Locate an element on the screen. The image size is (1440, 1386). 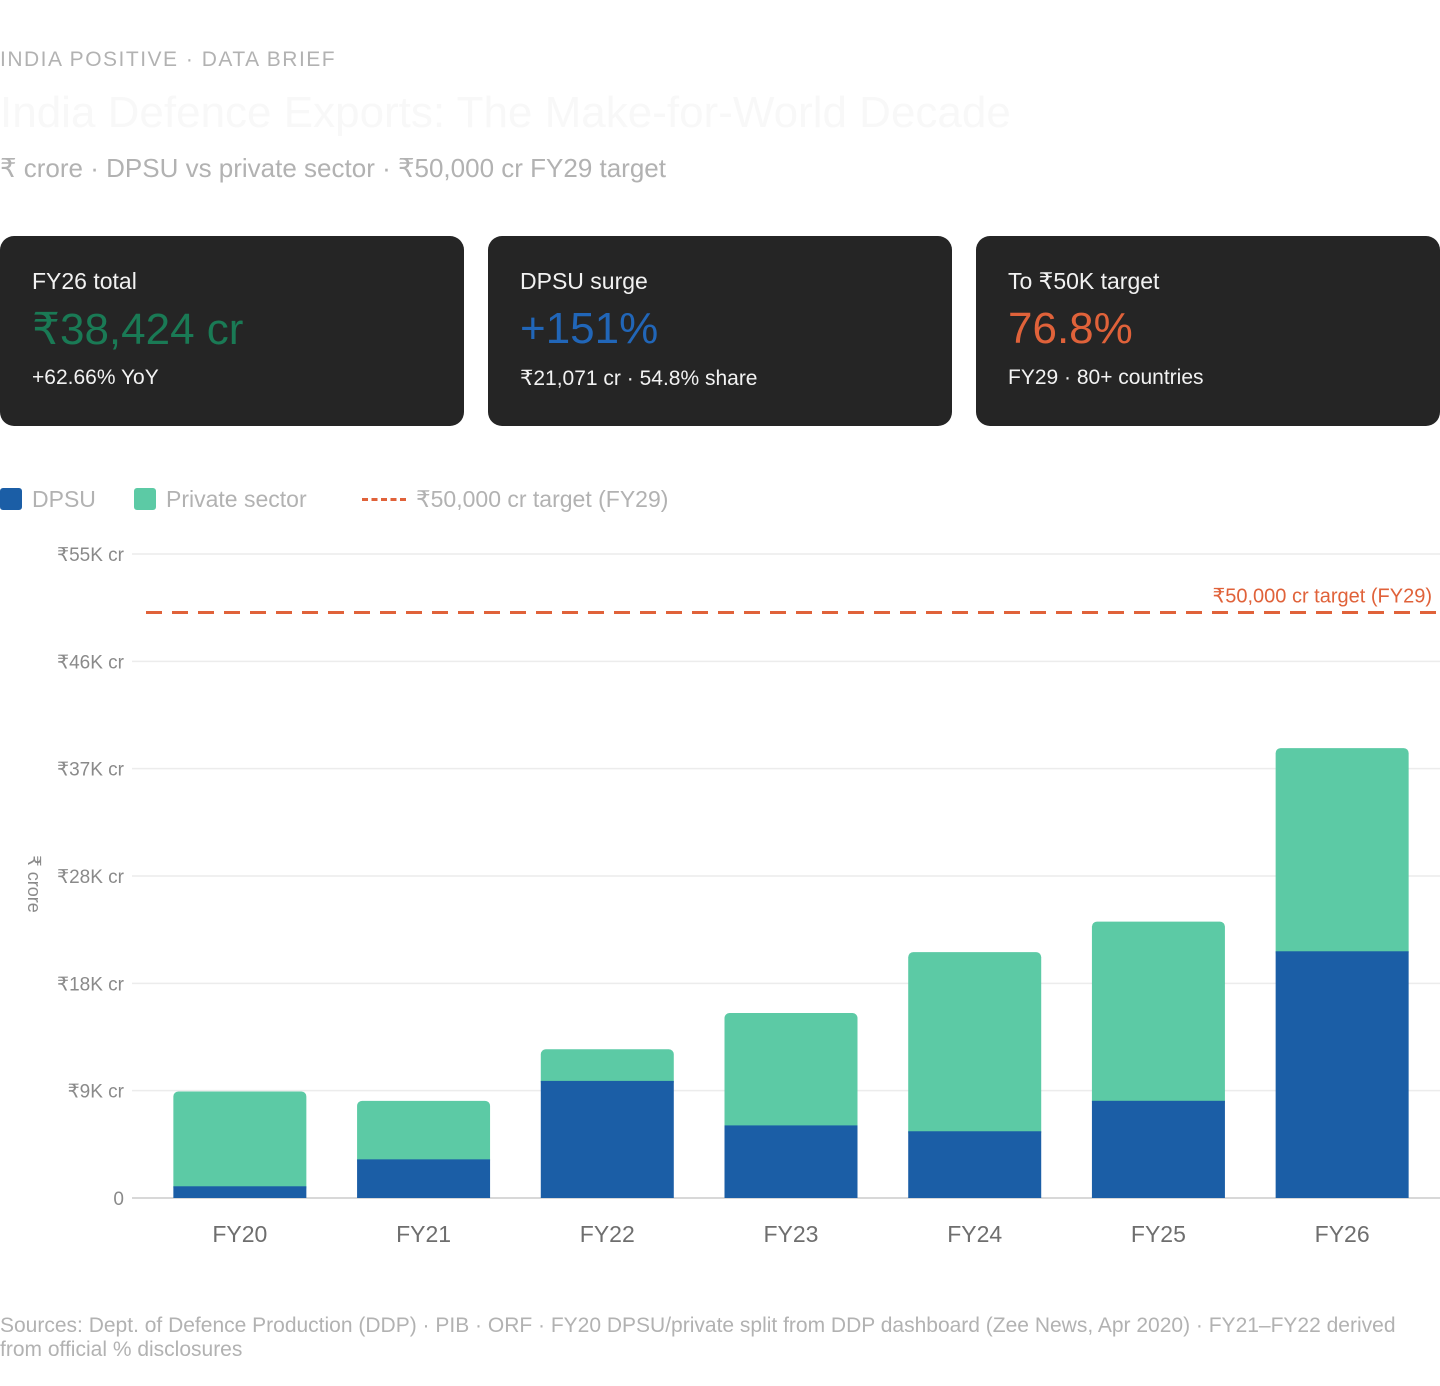
bar-dpsu-fy21 is located at coordinates (424, 1178).